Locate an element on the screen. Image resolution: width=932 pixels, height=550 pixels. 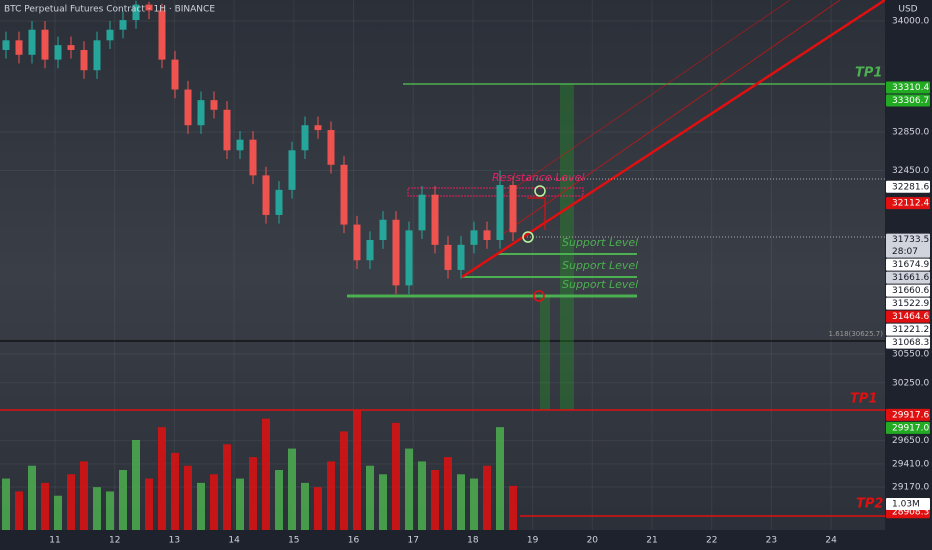
path-line is located at coordinates (536, 213).